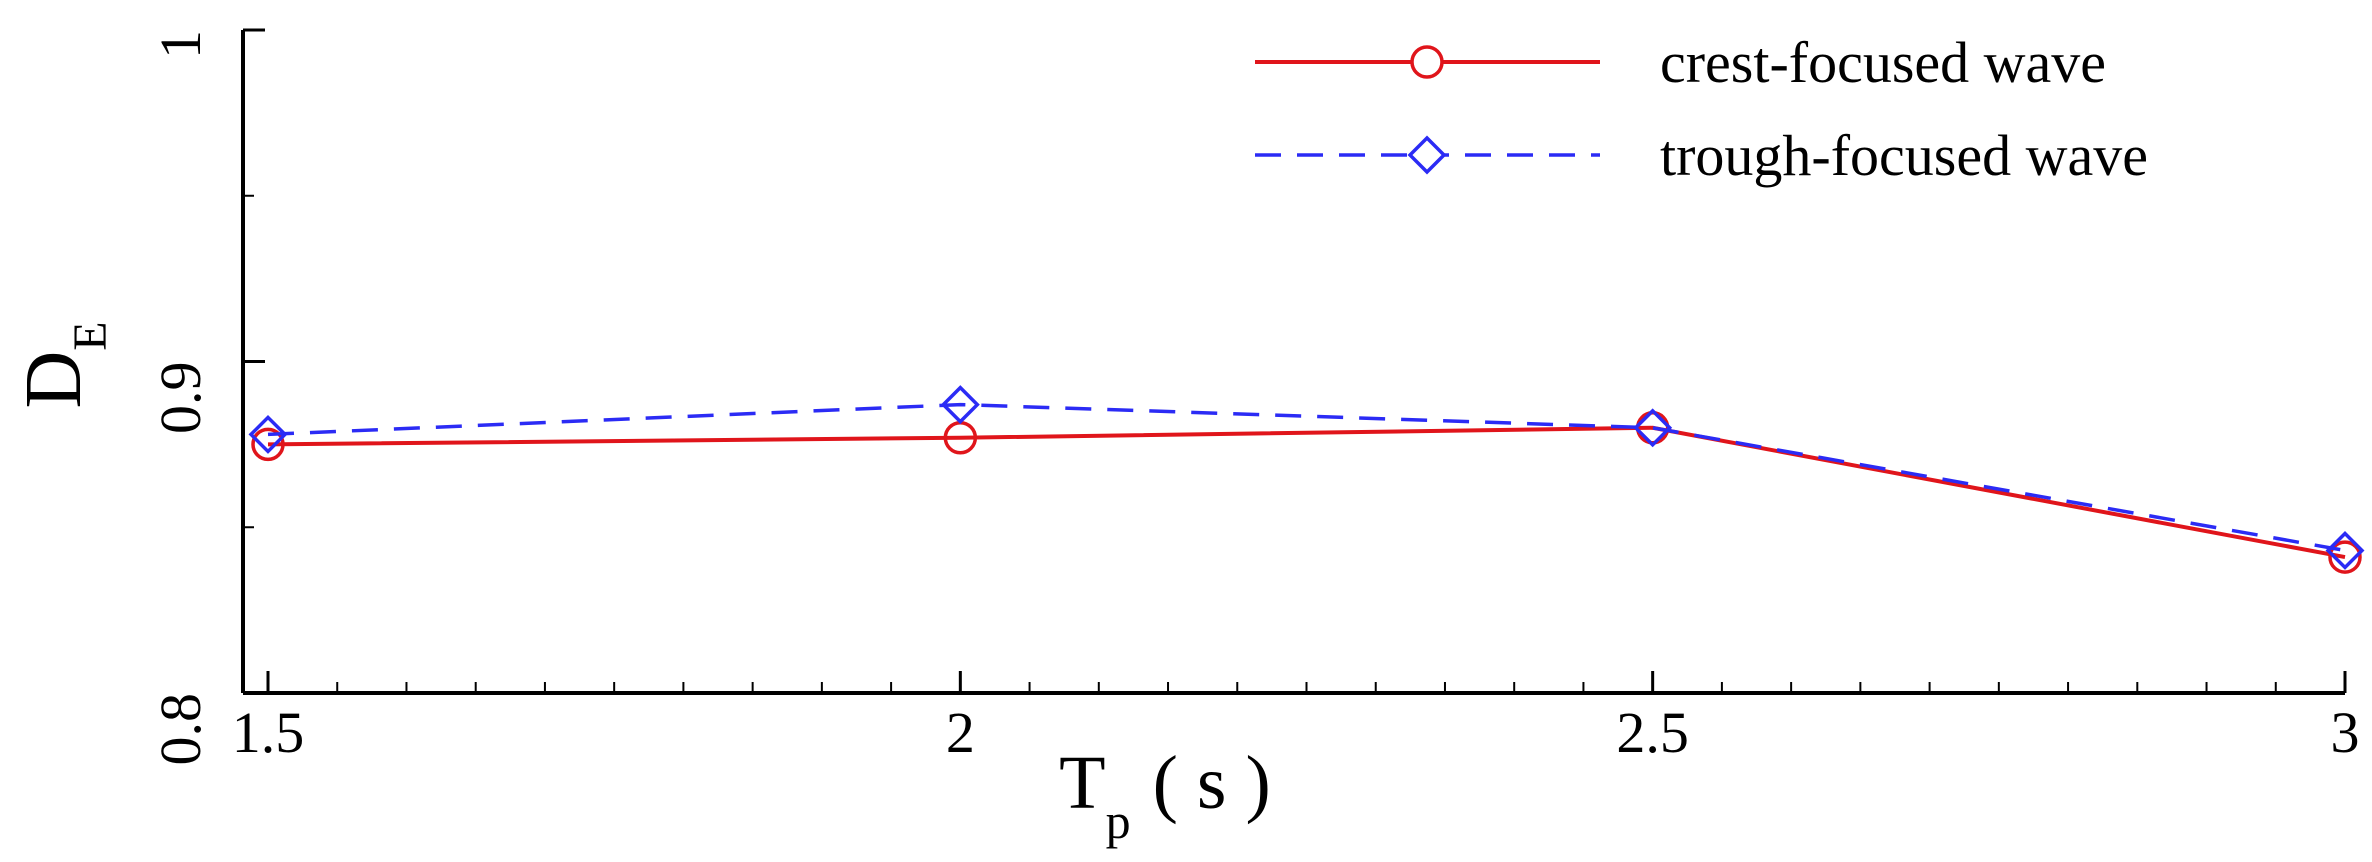 The image size is (2372, 862). What do you see at coordinates (180, 729) in the screenshot?
I see `y-tick-label: 0.8` at bounding box center [180, 729].